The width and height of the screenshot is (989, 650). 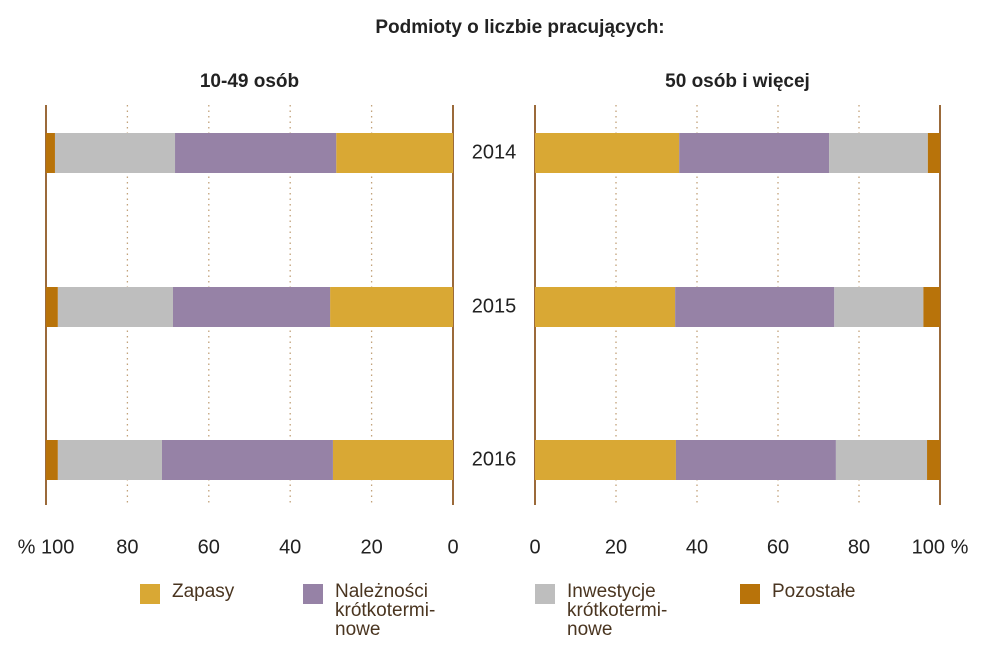 What do you see at coordinates (940, 547) in the screenshot?
I see `x-tick-label: 100 %` at bounding box center [940, 547].